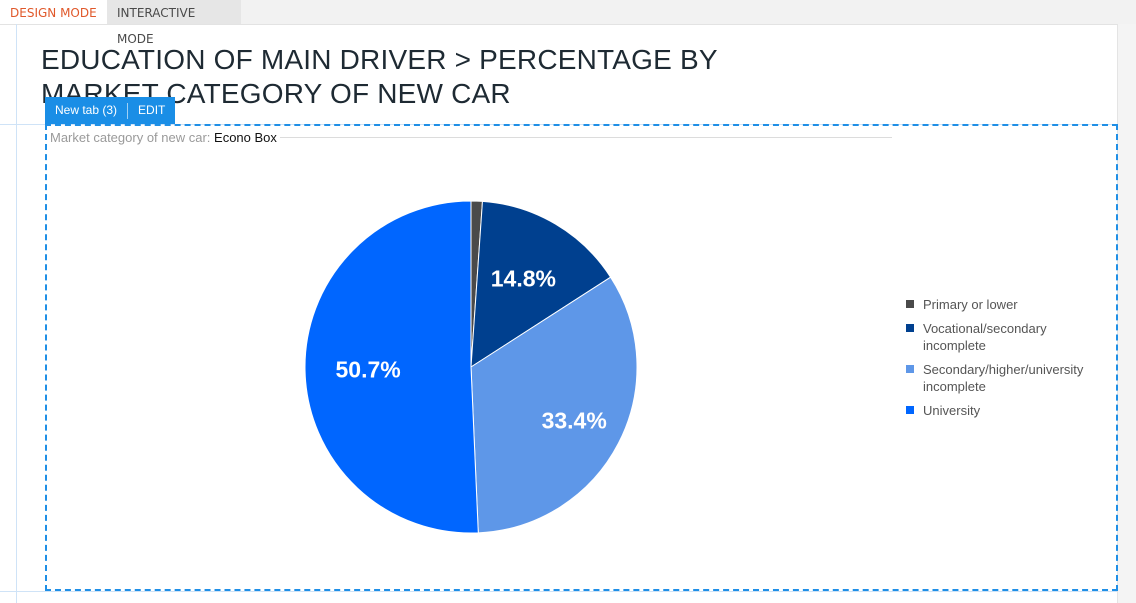 The height and width of the screenshot is (603, 1136). What do you see at coordinates (1008, 410) in the screenshot?
I see `legend-item: University` at bounding box center [1008, 410].